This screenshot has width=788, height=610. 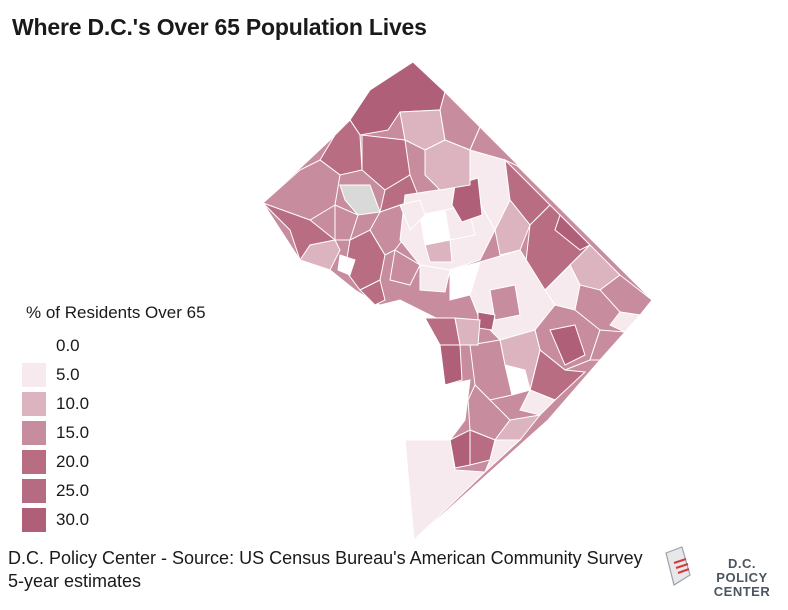 I want to click on dc-policy-center-logo: D.C. POLICY CENTER, so click(x=720, y=572).